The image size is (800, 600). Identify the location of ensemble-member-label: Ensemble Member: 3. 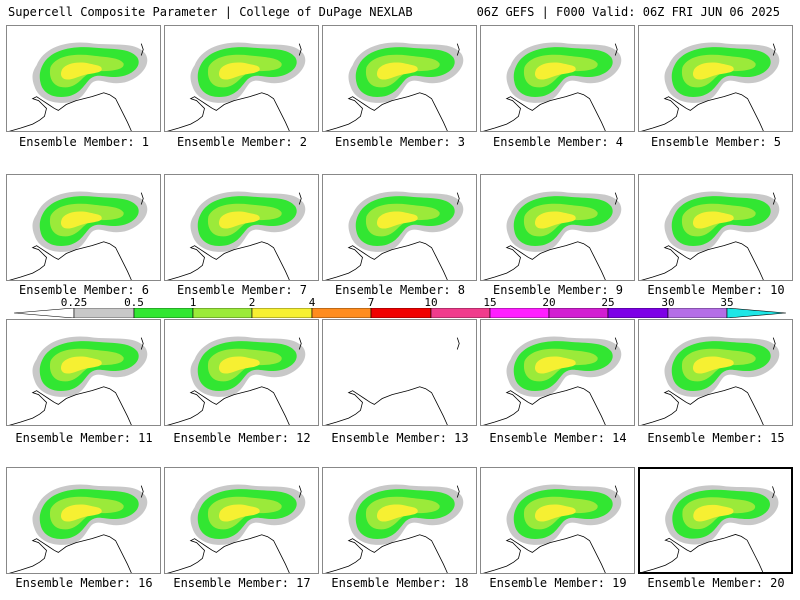
(400, 142).